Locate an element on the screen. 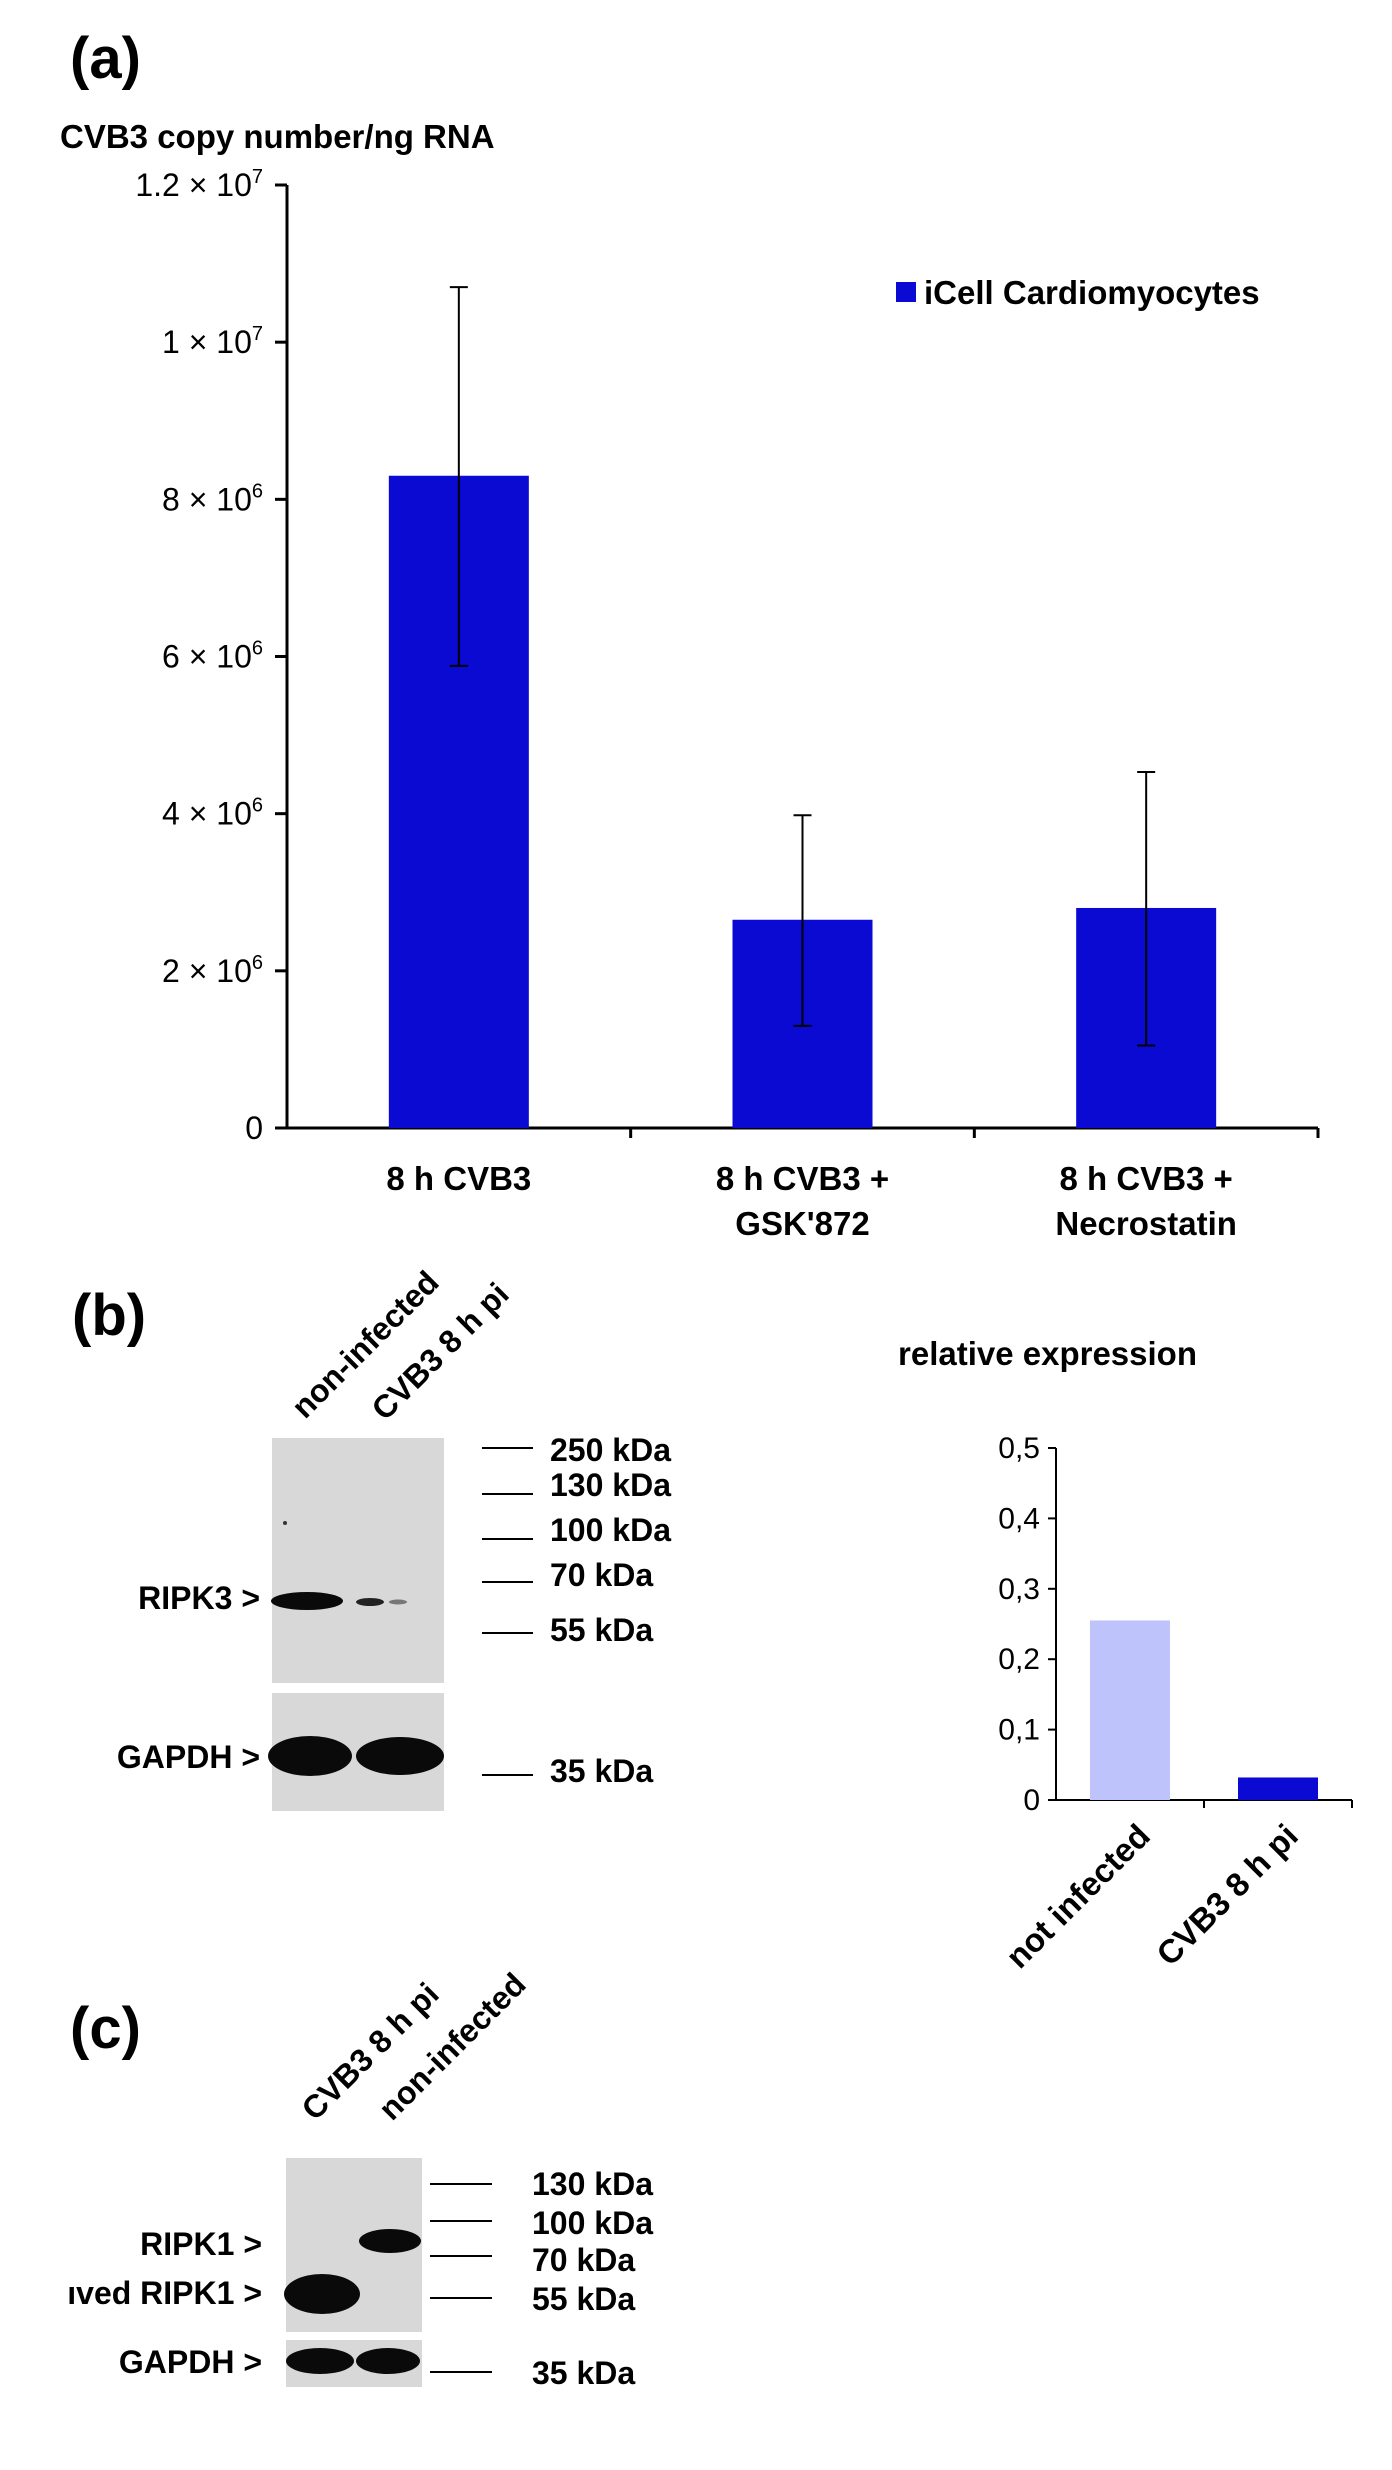  chart-b-category-label: not infected is located at coordinates (1078, 1896).